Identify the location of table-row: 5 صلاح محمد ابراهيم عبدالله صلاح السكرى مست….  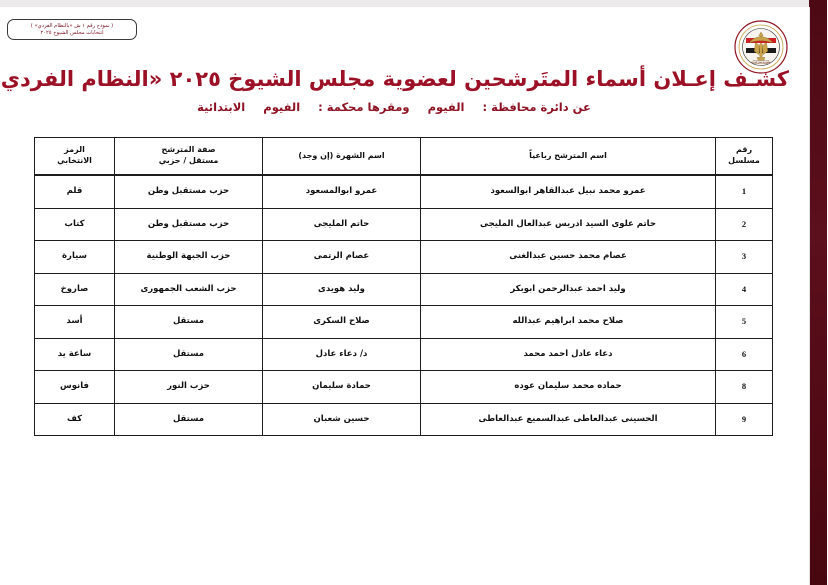
(404, 322).